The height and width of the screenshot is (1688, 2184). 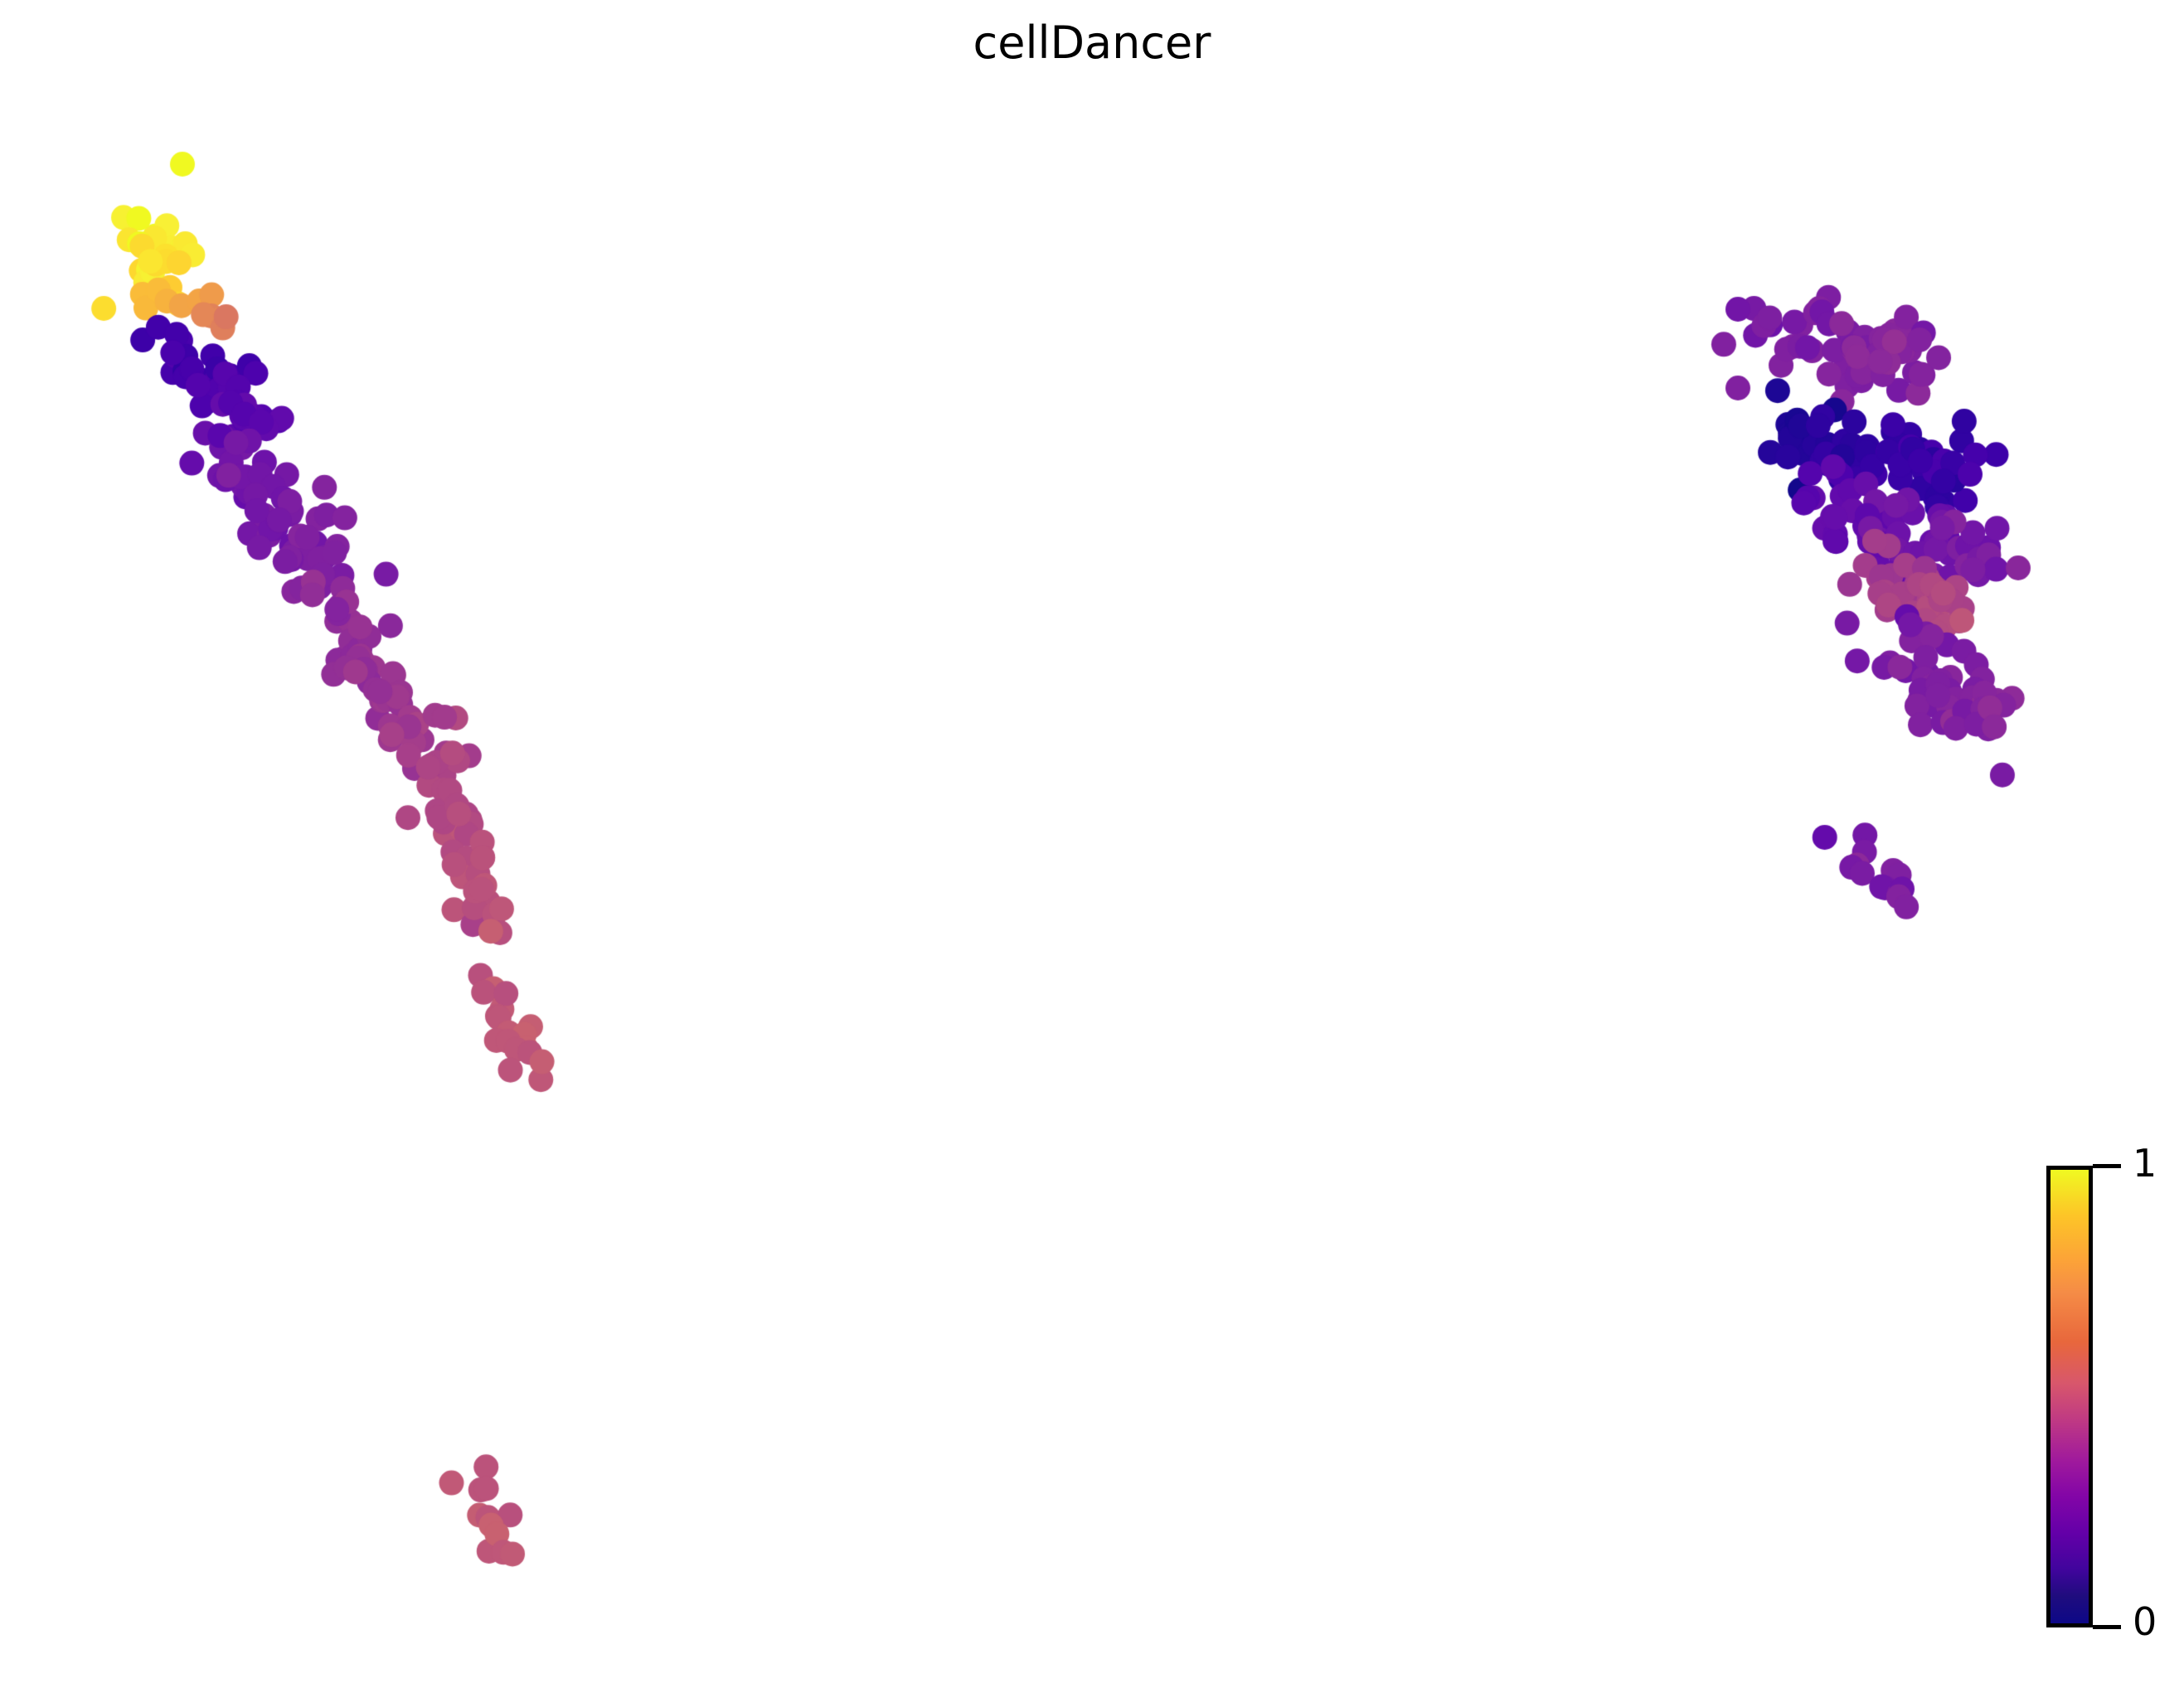 I want to click on colorbar-tick-max, so click(x=2107, y=1166).